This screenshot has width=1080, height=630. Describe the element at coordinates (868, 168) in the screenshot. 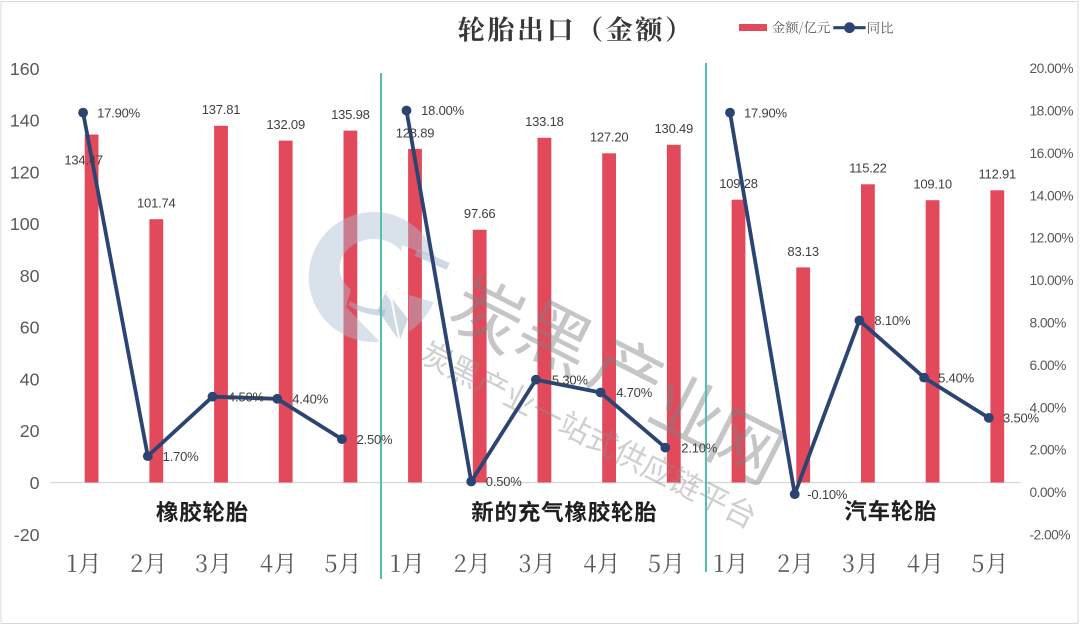

I see `svg-text: 115.22` at that location.